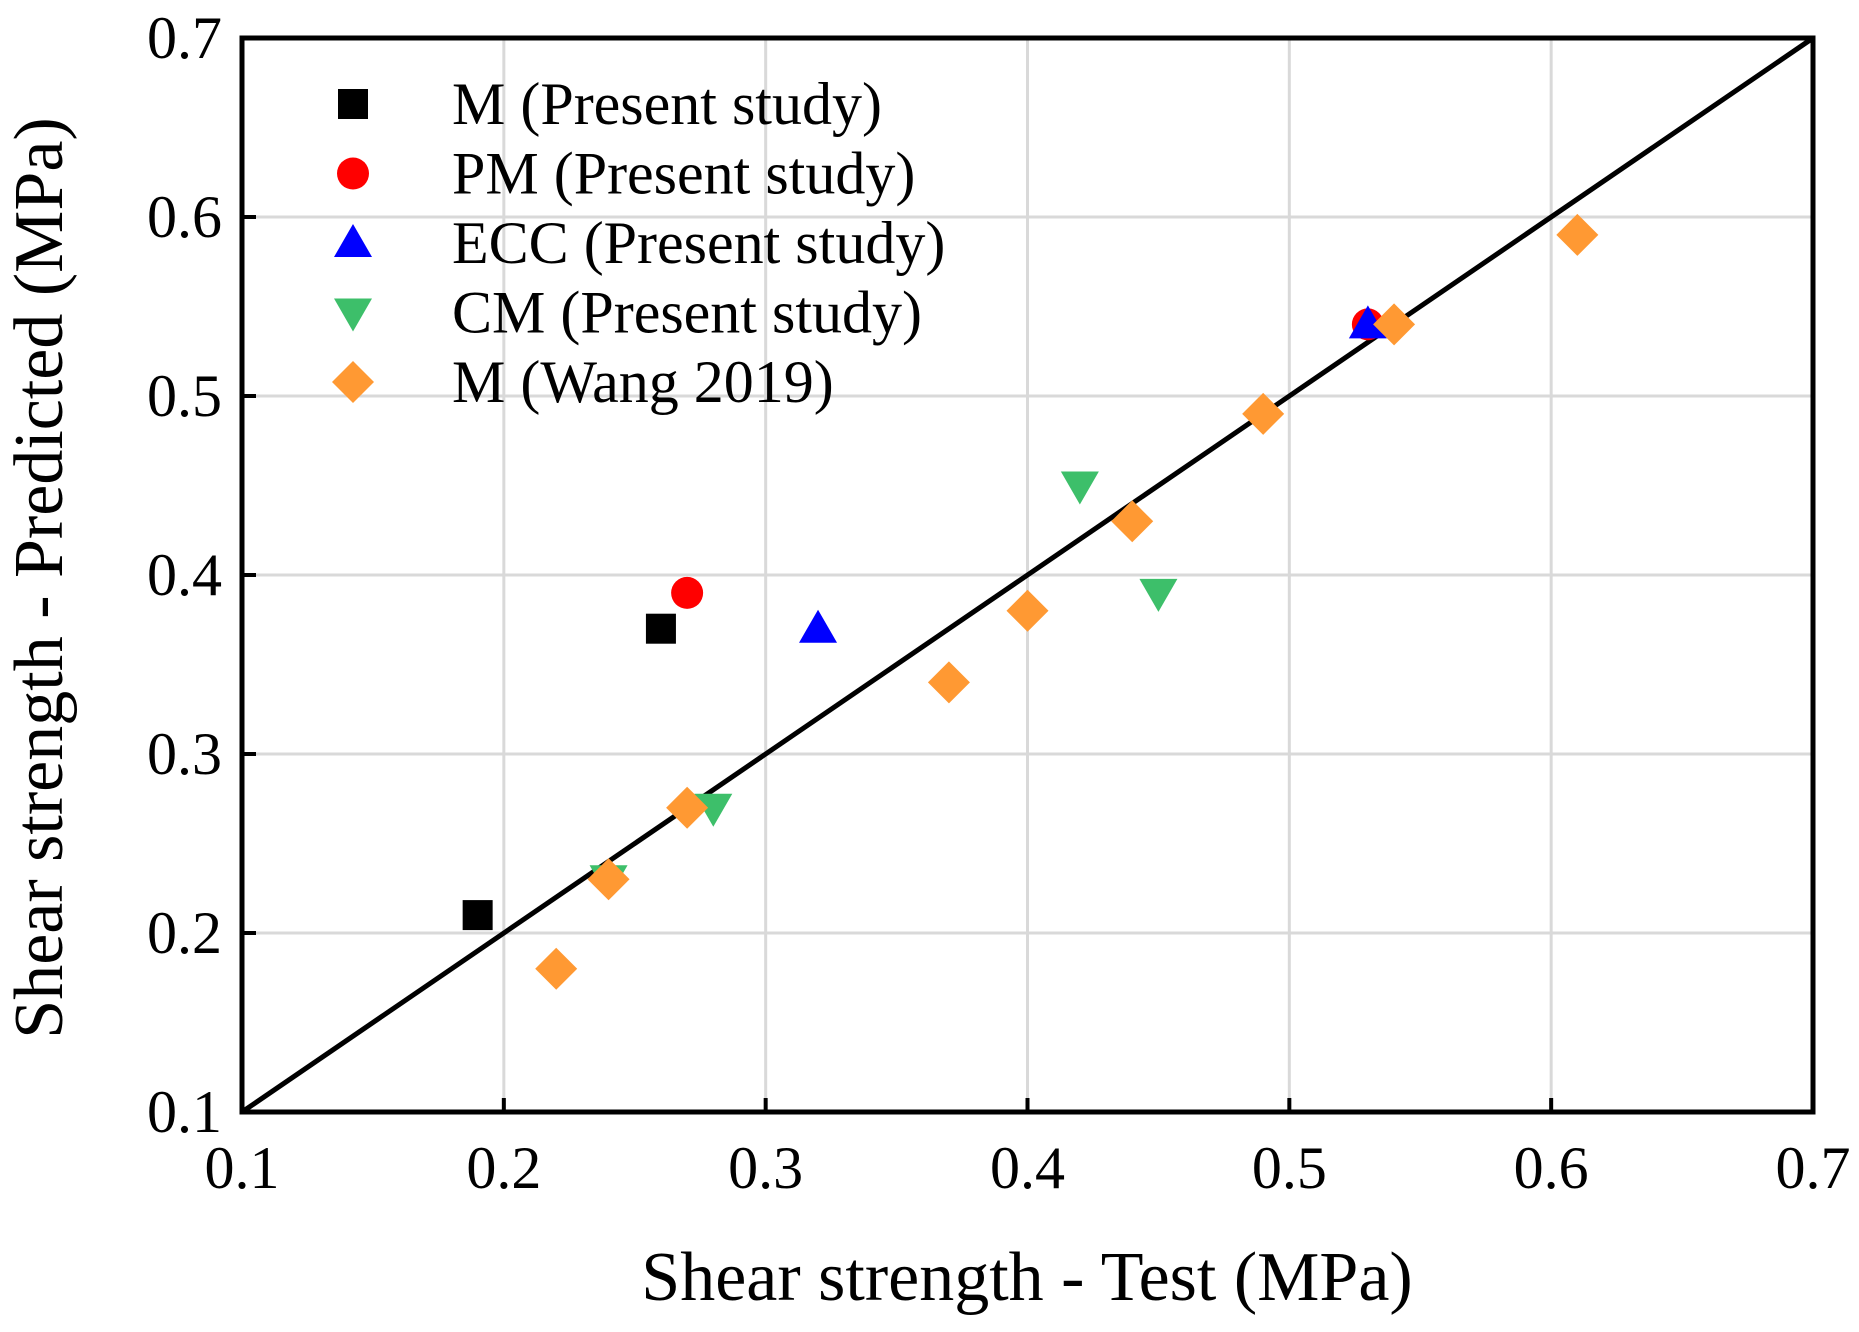 This screenshot has height=1332, width=1859. What do you see at coordinates (184, 933) in the screenshot?
I see `y-tick-label: 0.2` at bounding box center [184, 933].